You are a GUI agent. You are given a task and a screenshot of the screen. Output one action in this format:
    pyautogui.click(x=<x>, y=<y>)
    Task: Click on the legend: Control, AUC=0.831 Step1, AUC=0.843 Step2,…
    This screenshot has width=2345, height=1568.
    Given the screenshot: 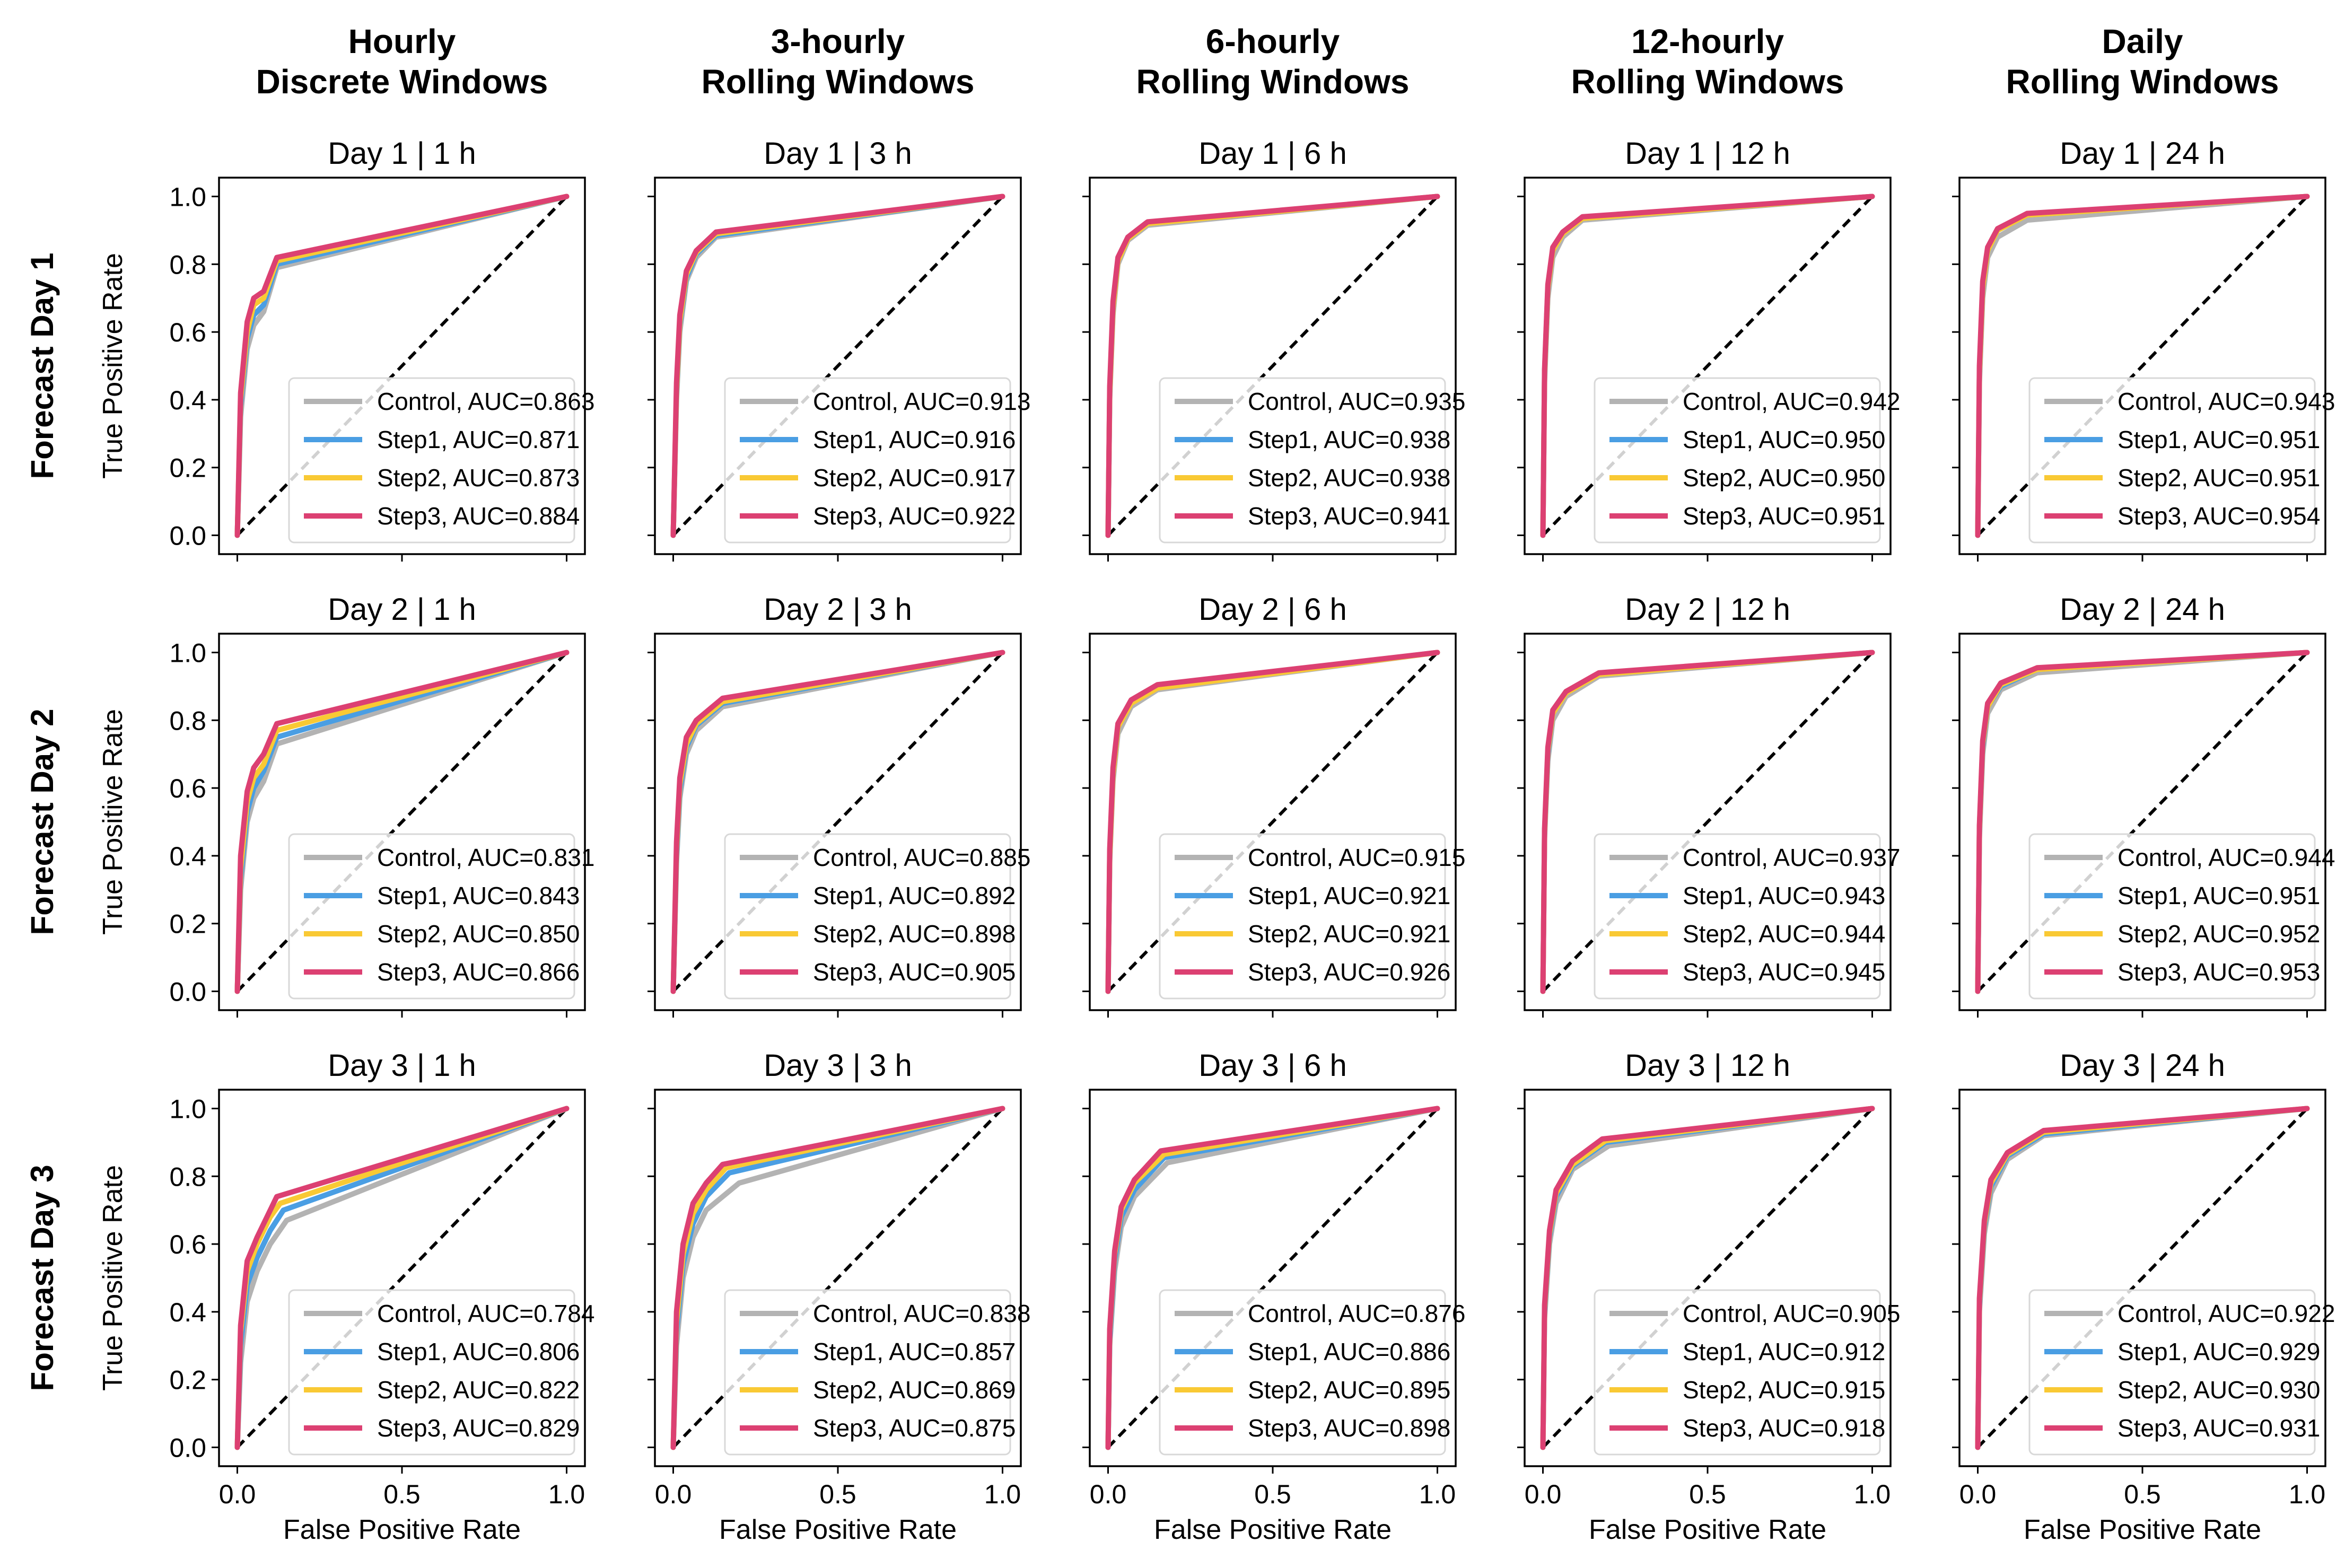 What is the action you would take?
    pyautogui.click(x=441, y=917)
    